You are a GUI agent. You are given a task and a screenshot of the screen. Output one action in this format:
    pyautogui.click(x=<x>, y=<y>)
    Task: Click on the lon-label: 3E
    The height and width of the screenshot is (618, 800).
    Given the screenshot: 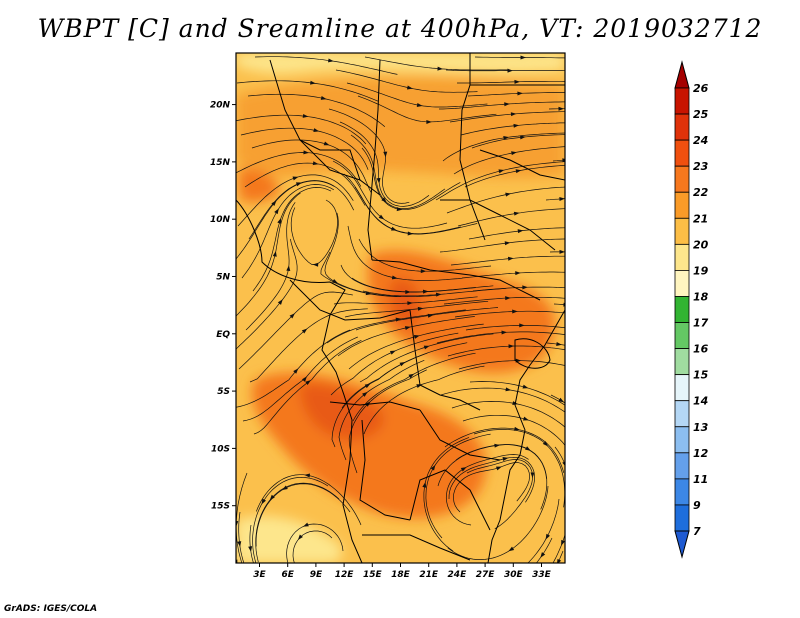 What is the action you would take?
    pyautogui.click(x=259, y=575)
    